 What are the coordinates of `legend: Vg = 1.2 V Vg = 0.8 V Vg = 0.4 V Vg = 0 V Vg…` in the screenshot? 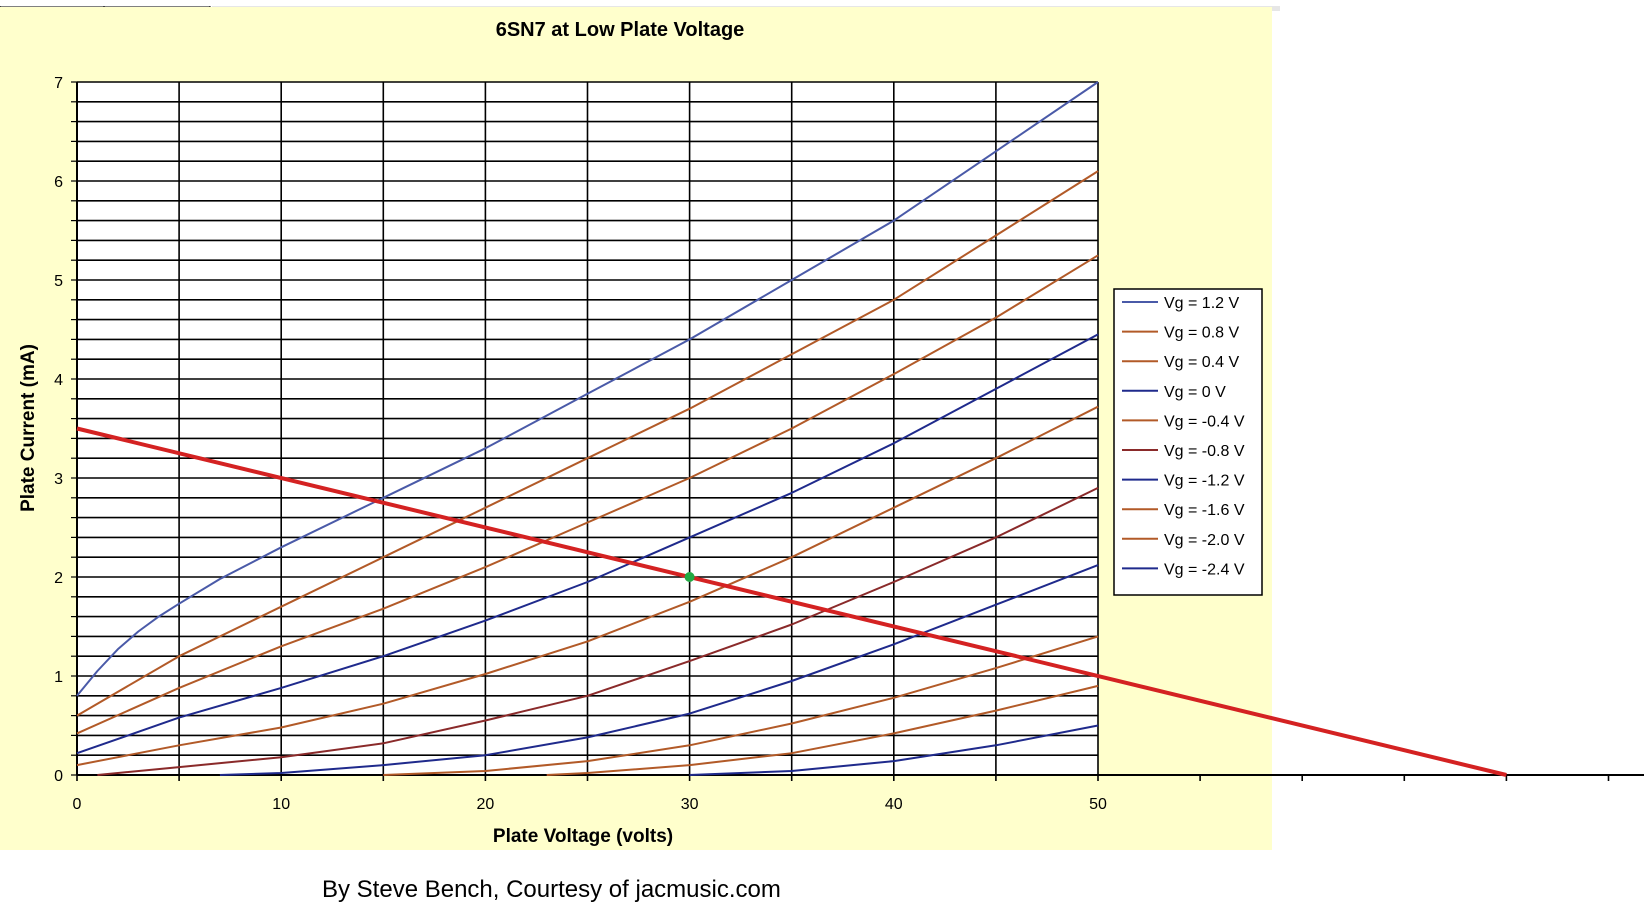 It's located at (1188, 442).